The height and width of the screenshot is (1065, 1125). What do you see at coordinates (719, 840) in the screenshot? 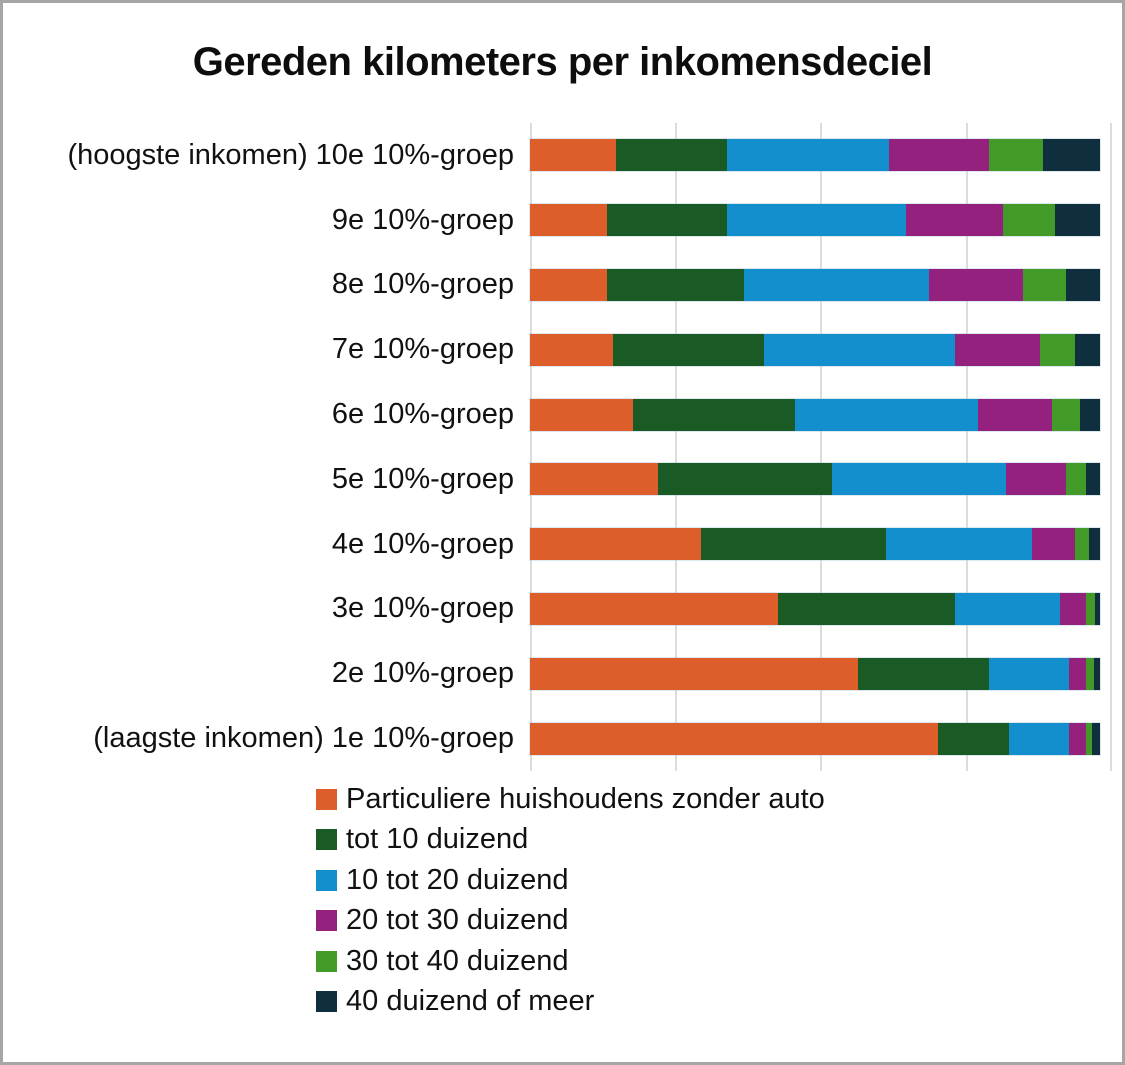
I see `legend-item: tot 10 duizend` at bounding box center [719, 840].